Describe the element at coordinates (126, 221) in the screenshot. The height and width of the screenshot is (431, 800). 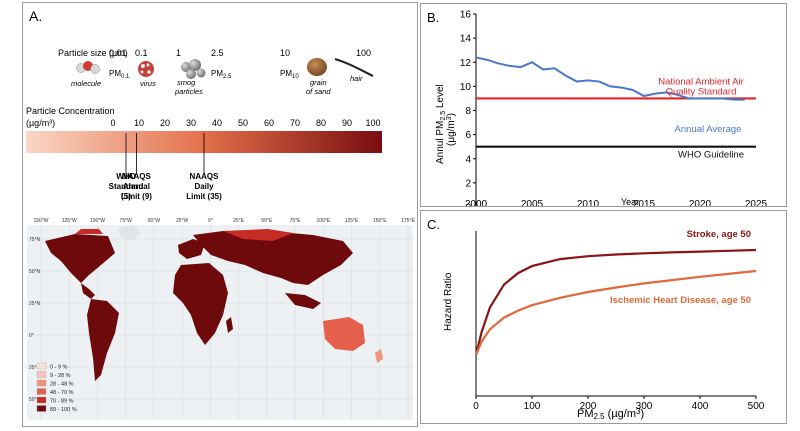
I see `map-lon-75-w: 75°W` at that location.